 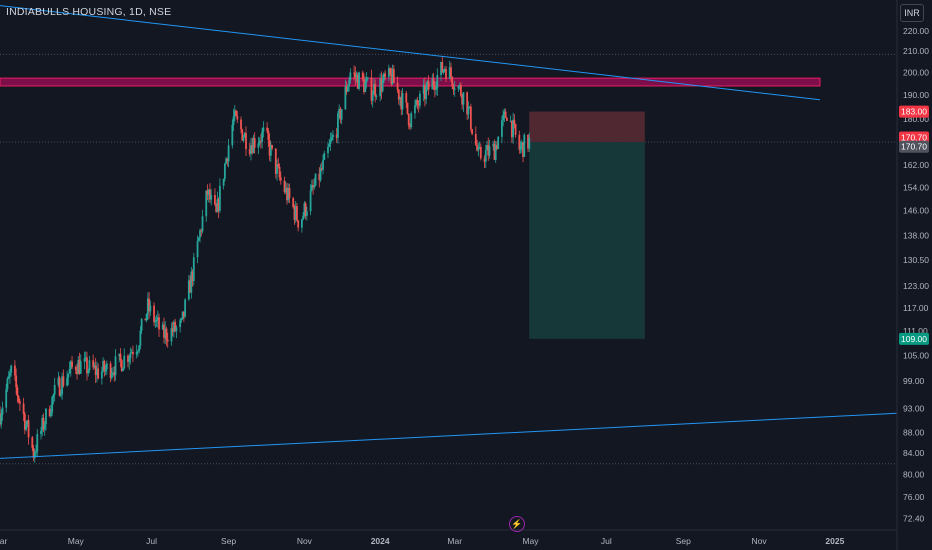 I want to click on time-tick-label: 2025, so click(x=834, y=541).